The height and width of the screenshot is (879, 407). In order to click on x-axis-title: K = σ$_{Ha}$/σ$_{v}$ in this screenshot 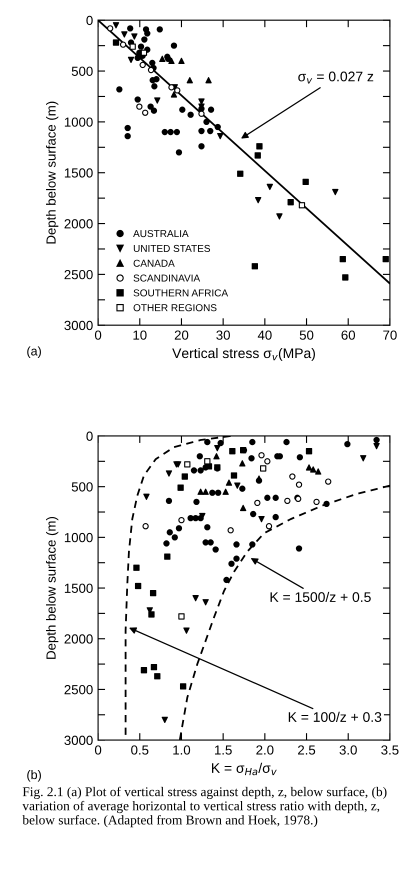, I will do `click(244, 769)`.